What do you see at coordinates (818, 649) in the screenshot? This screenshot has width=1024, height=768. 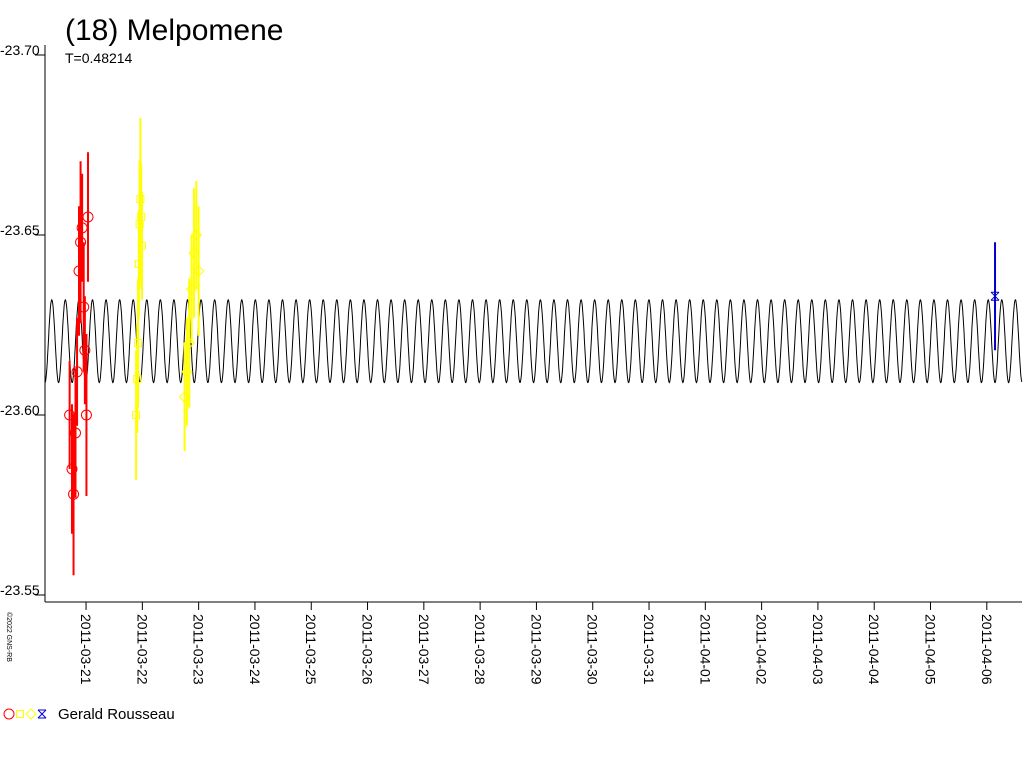 I see `x-tick-label: 2011-04-03` at bounding box center [818, 649].